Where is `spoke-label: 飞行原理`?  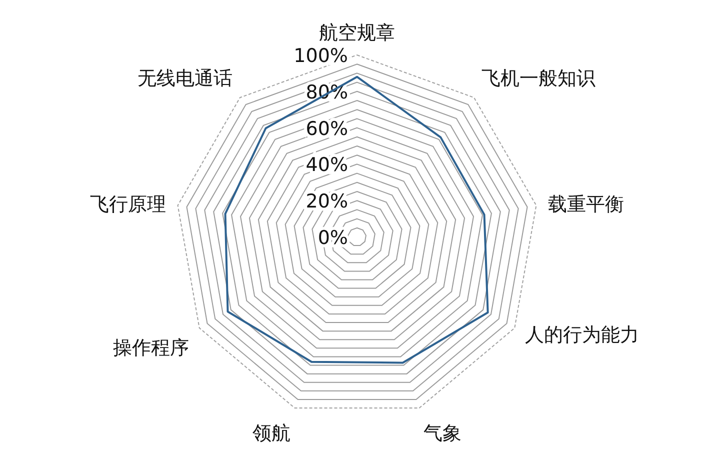 spoke-label: 飞行原理 is located at coordinates (128, 204).